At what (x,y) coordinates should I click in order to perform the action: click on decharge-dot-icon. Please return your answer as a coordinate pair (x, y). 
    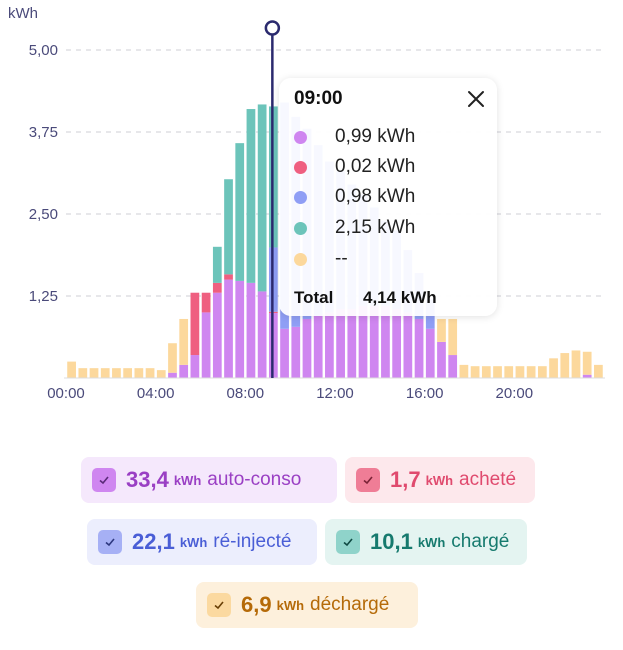
    Looking at the image, I should click on (300, 259).